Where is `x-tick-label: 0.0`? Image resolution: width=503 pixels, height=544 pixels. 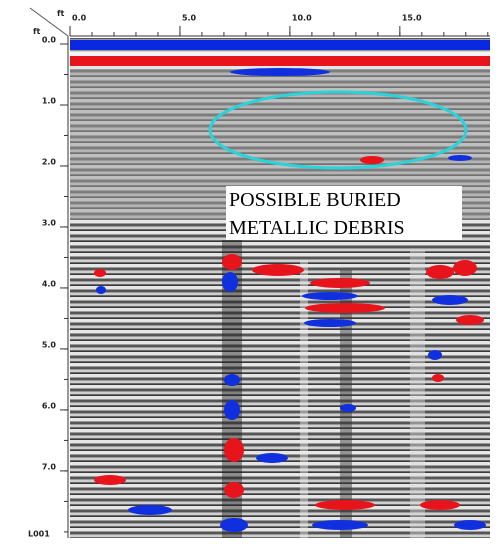
x-tick-label: 0.0 is located at coordinates (79, 18).